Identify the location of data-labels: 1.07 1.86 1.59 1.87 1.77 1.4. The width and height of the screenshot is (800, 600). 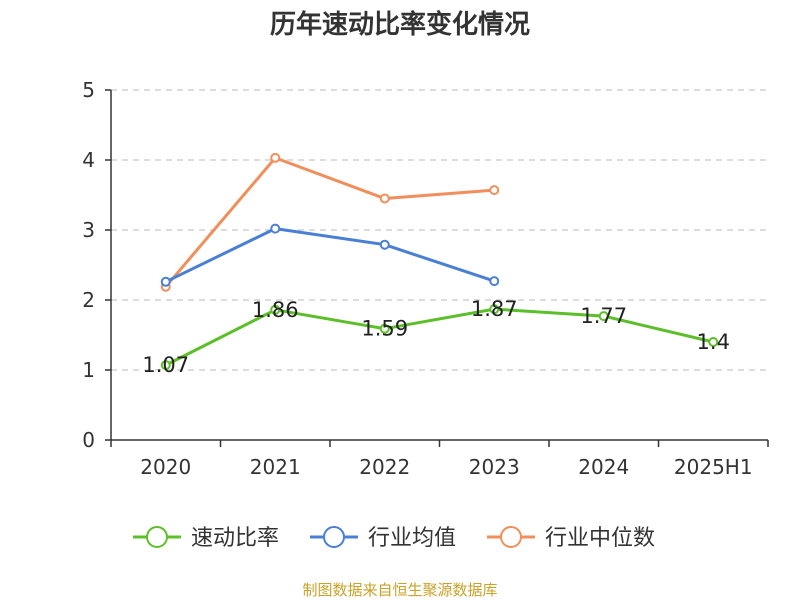
(436, 337).